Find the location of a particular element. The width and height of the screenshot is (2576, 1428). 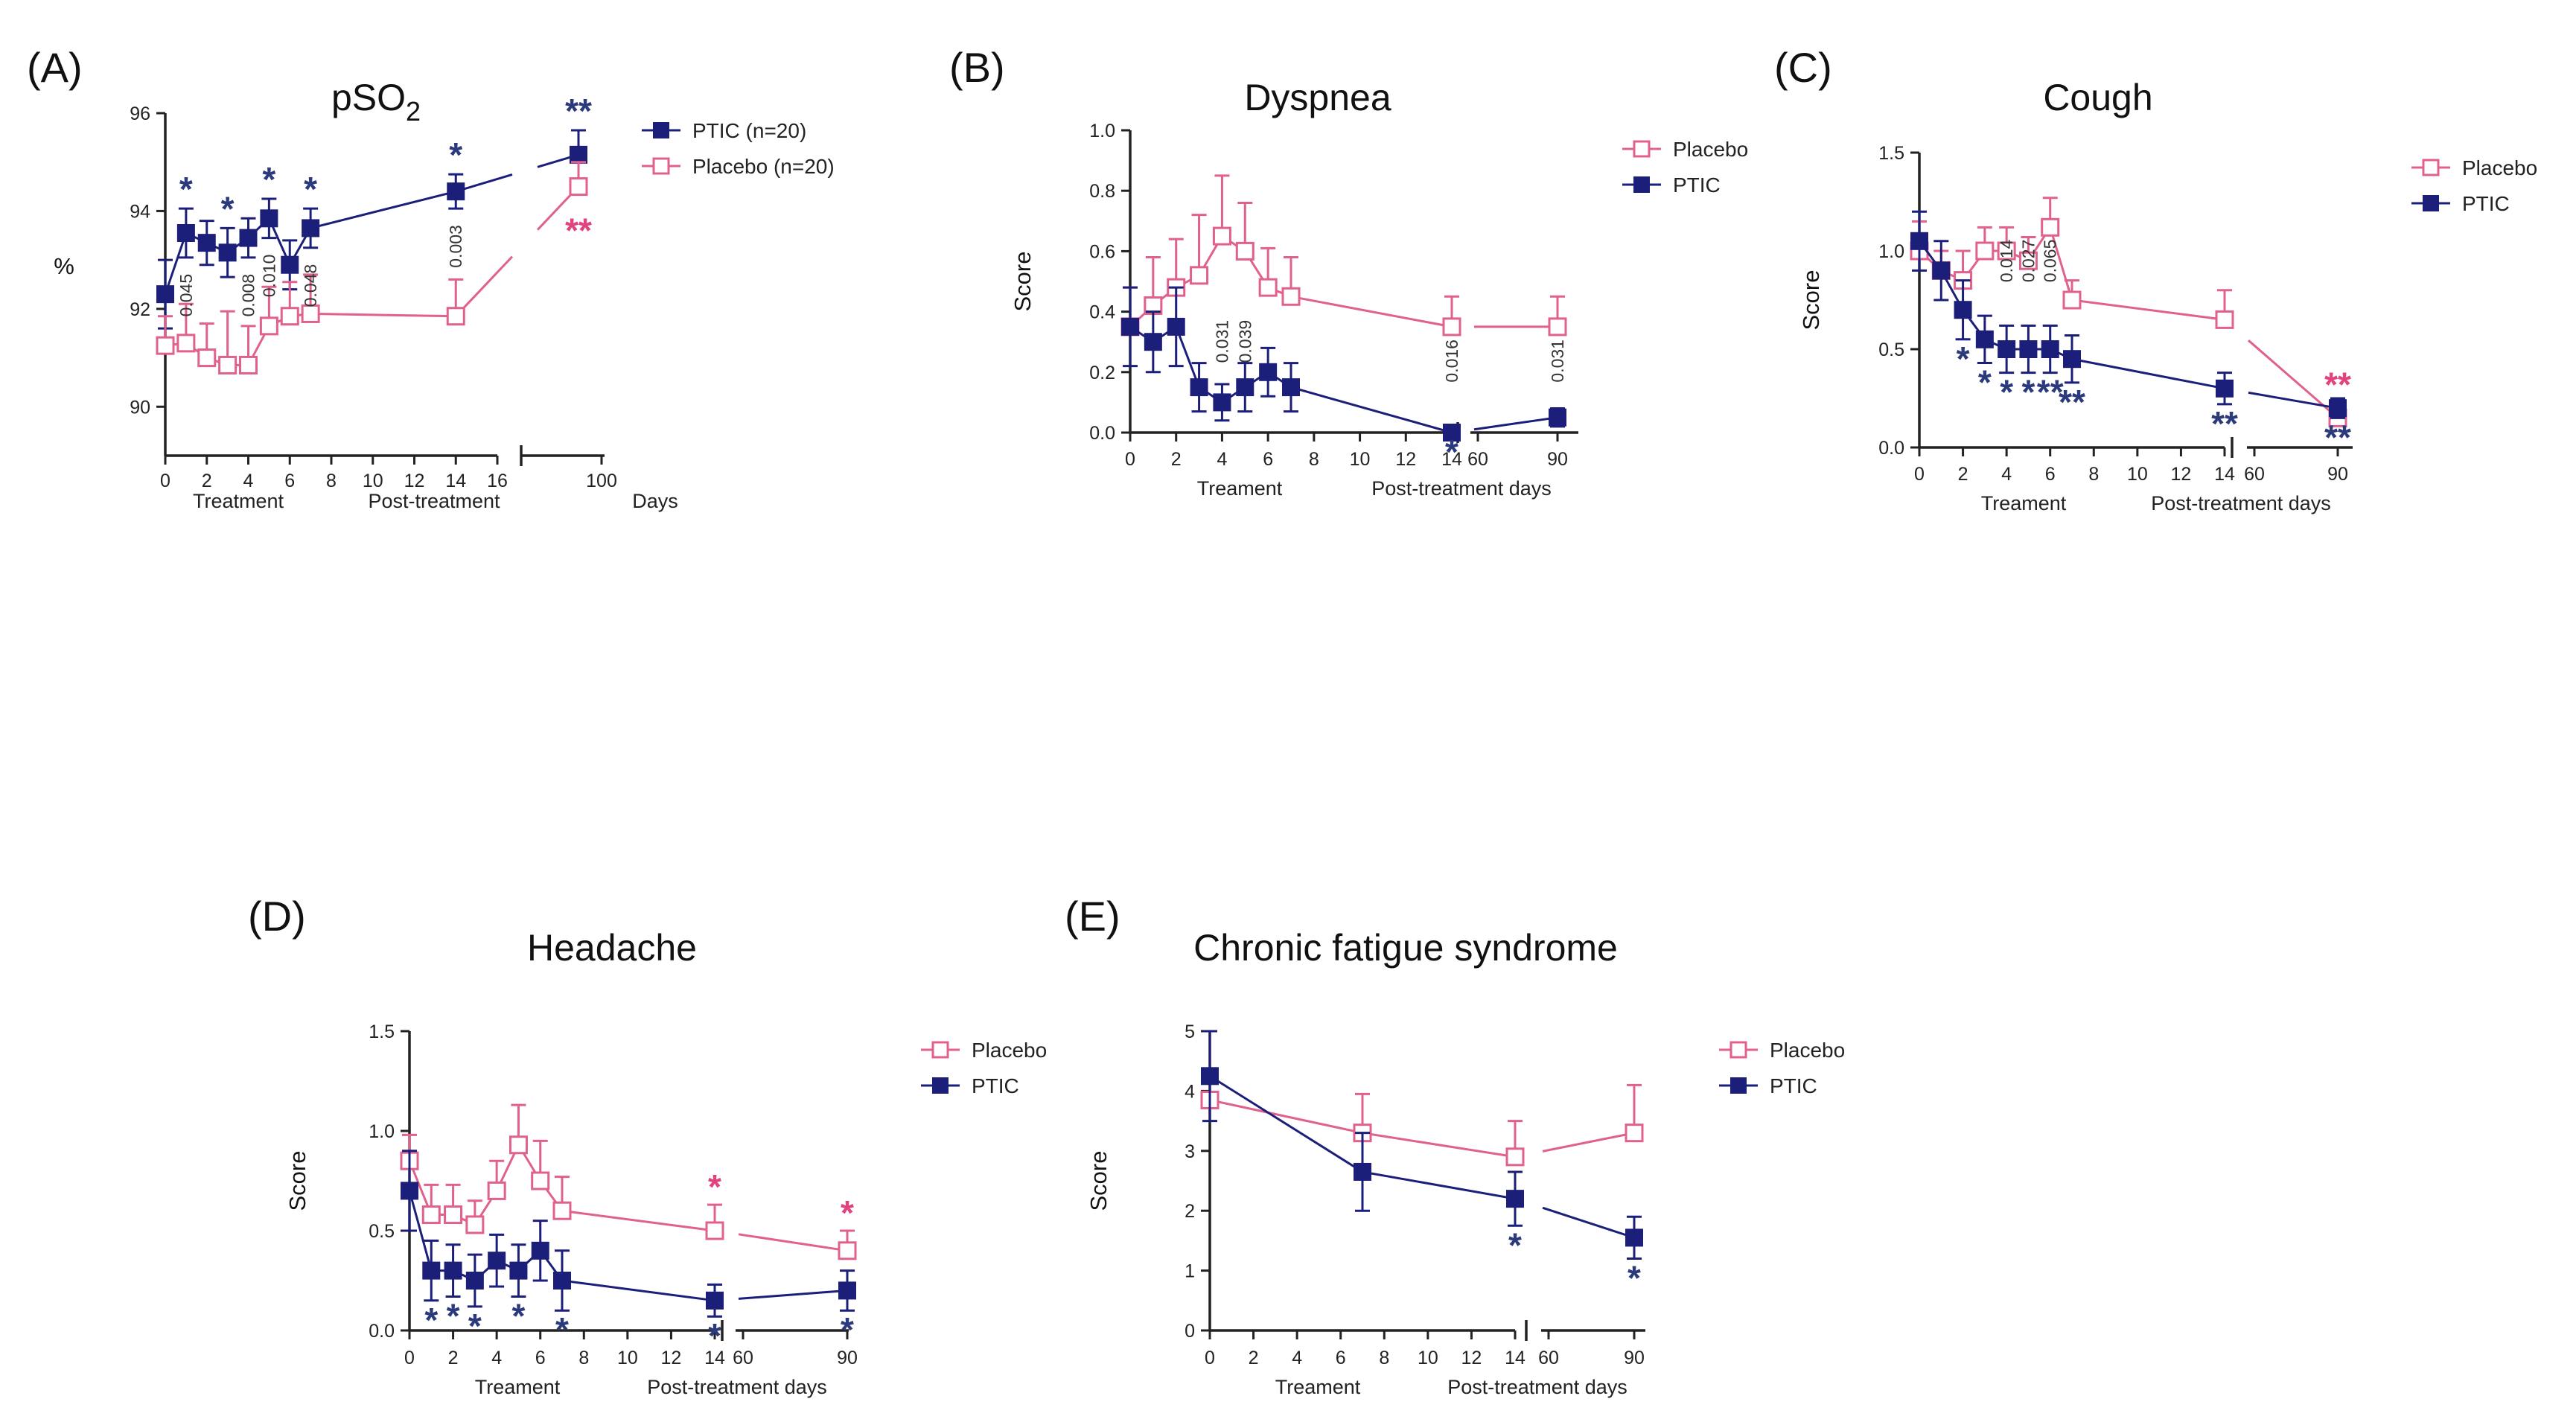

x-tick-label: 16 is located at coordinates (498, 481).